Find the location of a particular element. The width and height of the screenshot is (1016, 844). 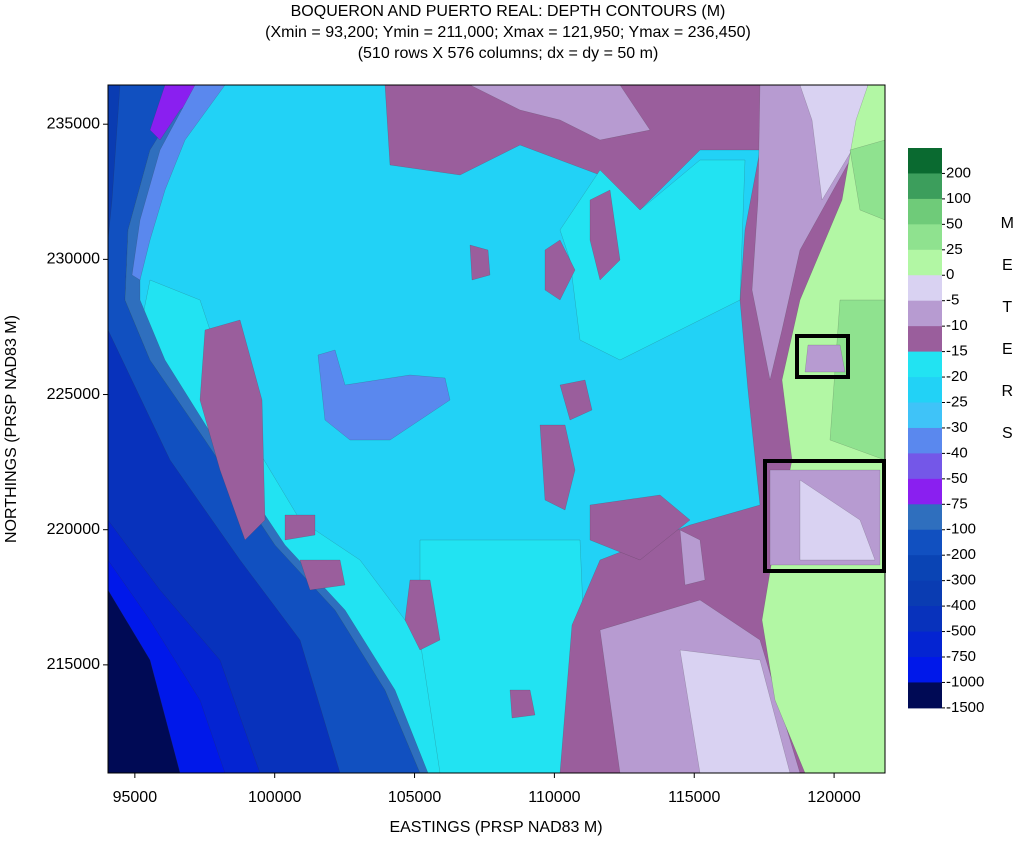

y-tick-label: 215000 is located at coordinates (73, 664).